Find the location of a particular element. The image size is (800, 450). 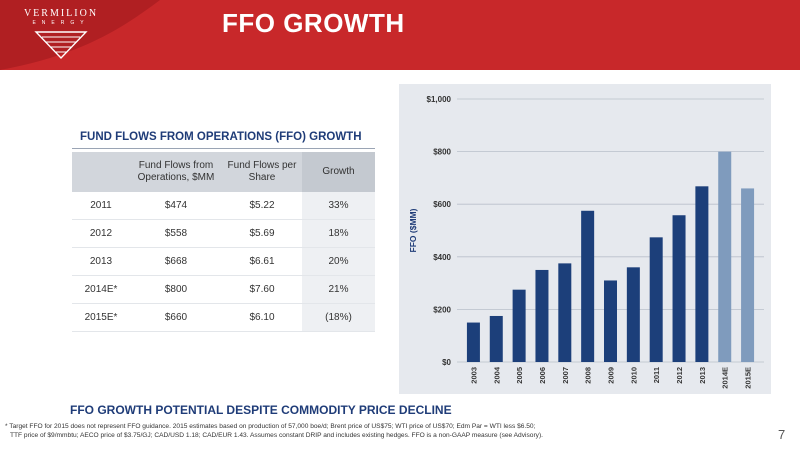

y-tick-label: $600 is located at coordinates (442, 204).